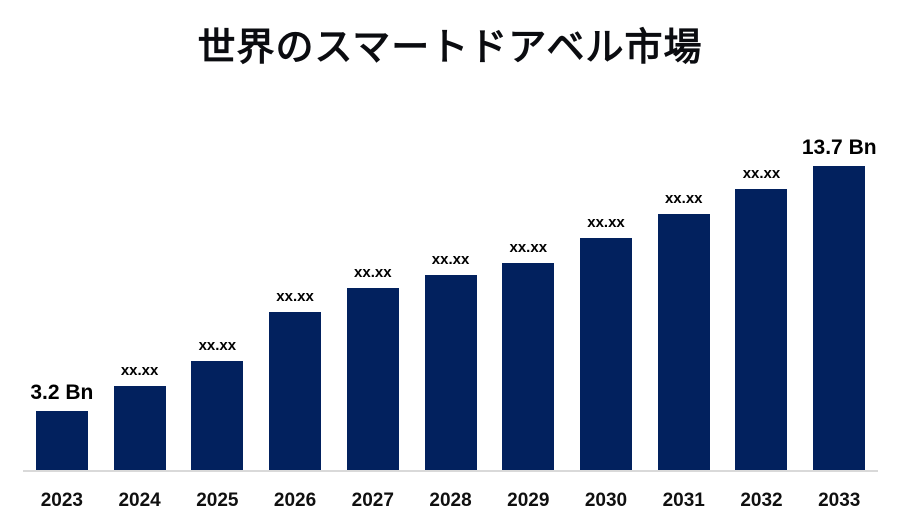 This screenshot has height=525, width=900. I want to click on bar-group-2033: 13.7 Bn, so click(839, 235).